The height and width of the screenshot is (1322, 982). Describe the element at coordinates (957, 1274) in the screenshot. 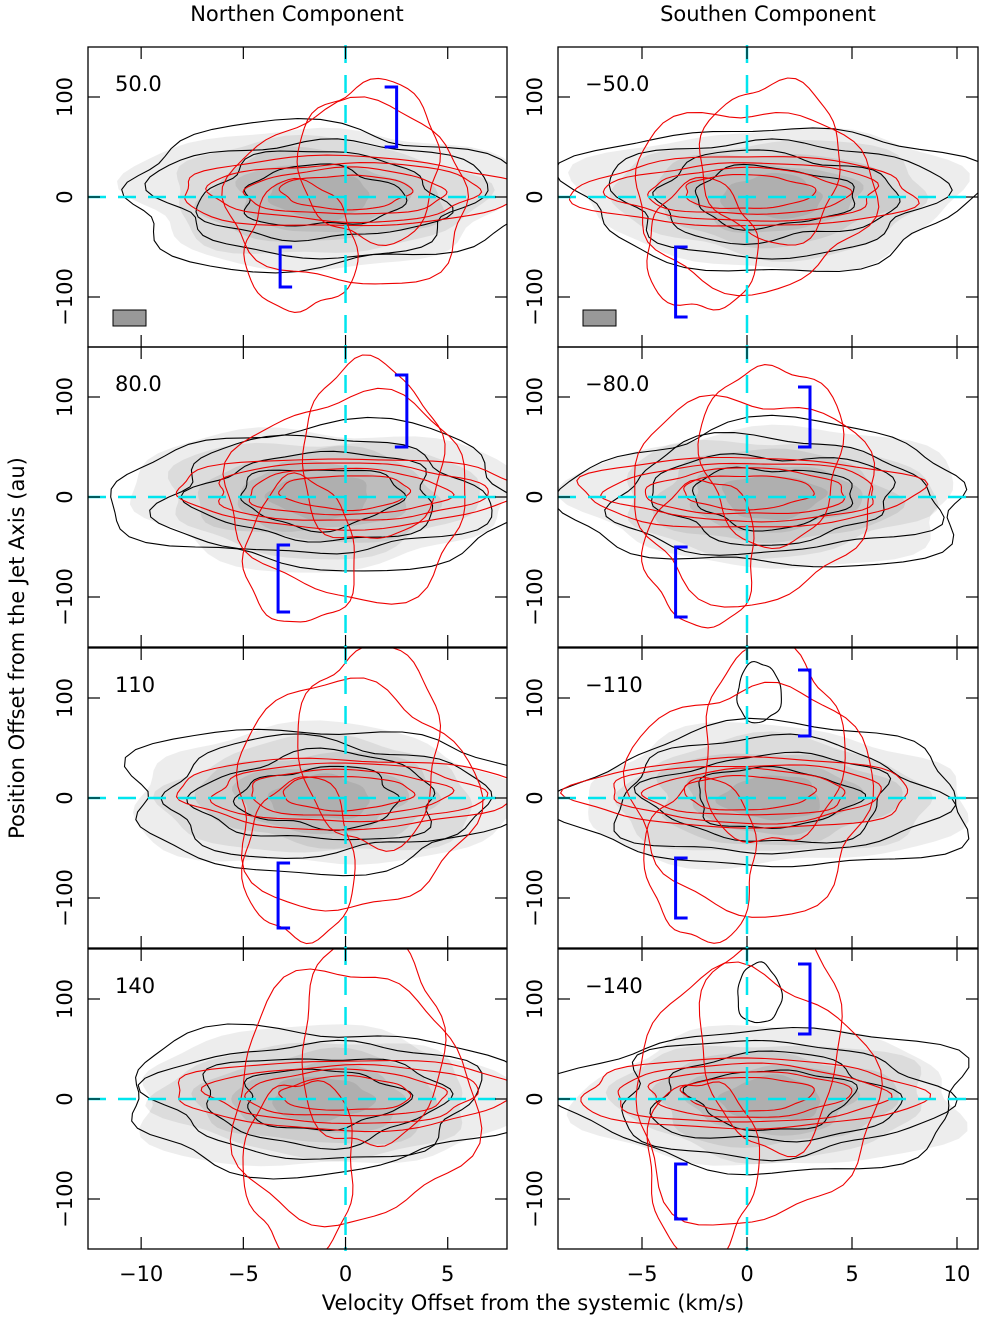

I see `x-tick-label: 10` at that location.